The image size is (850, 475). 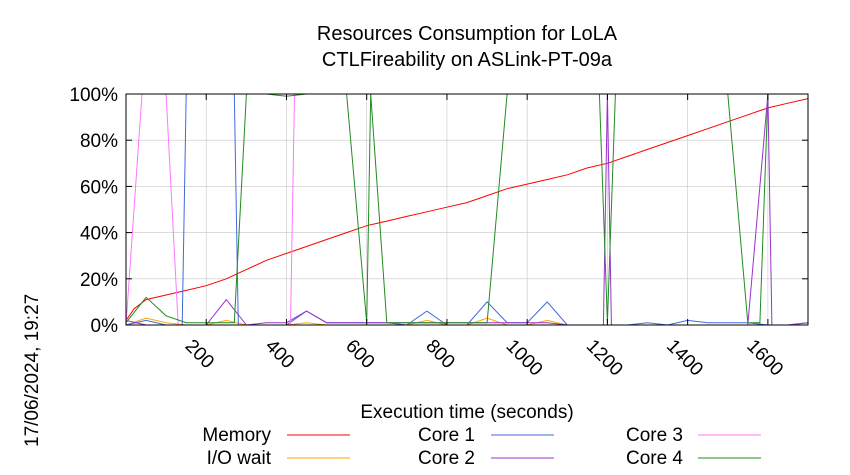 What do you see at coordinates (524, 358) in the screenshot?
I see `x-tick-label: 1000` at bounding box center [524, 358].